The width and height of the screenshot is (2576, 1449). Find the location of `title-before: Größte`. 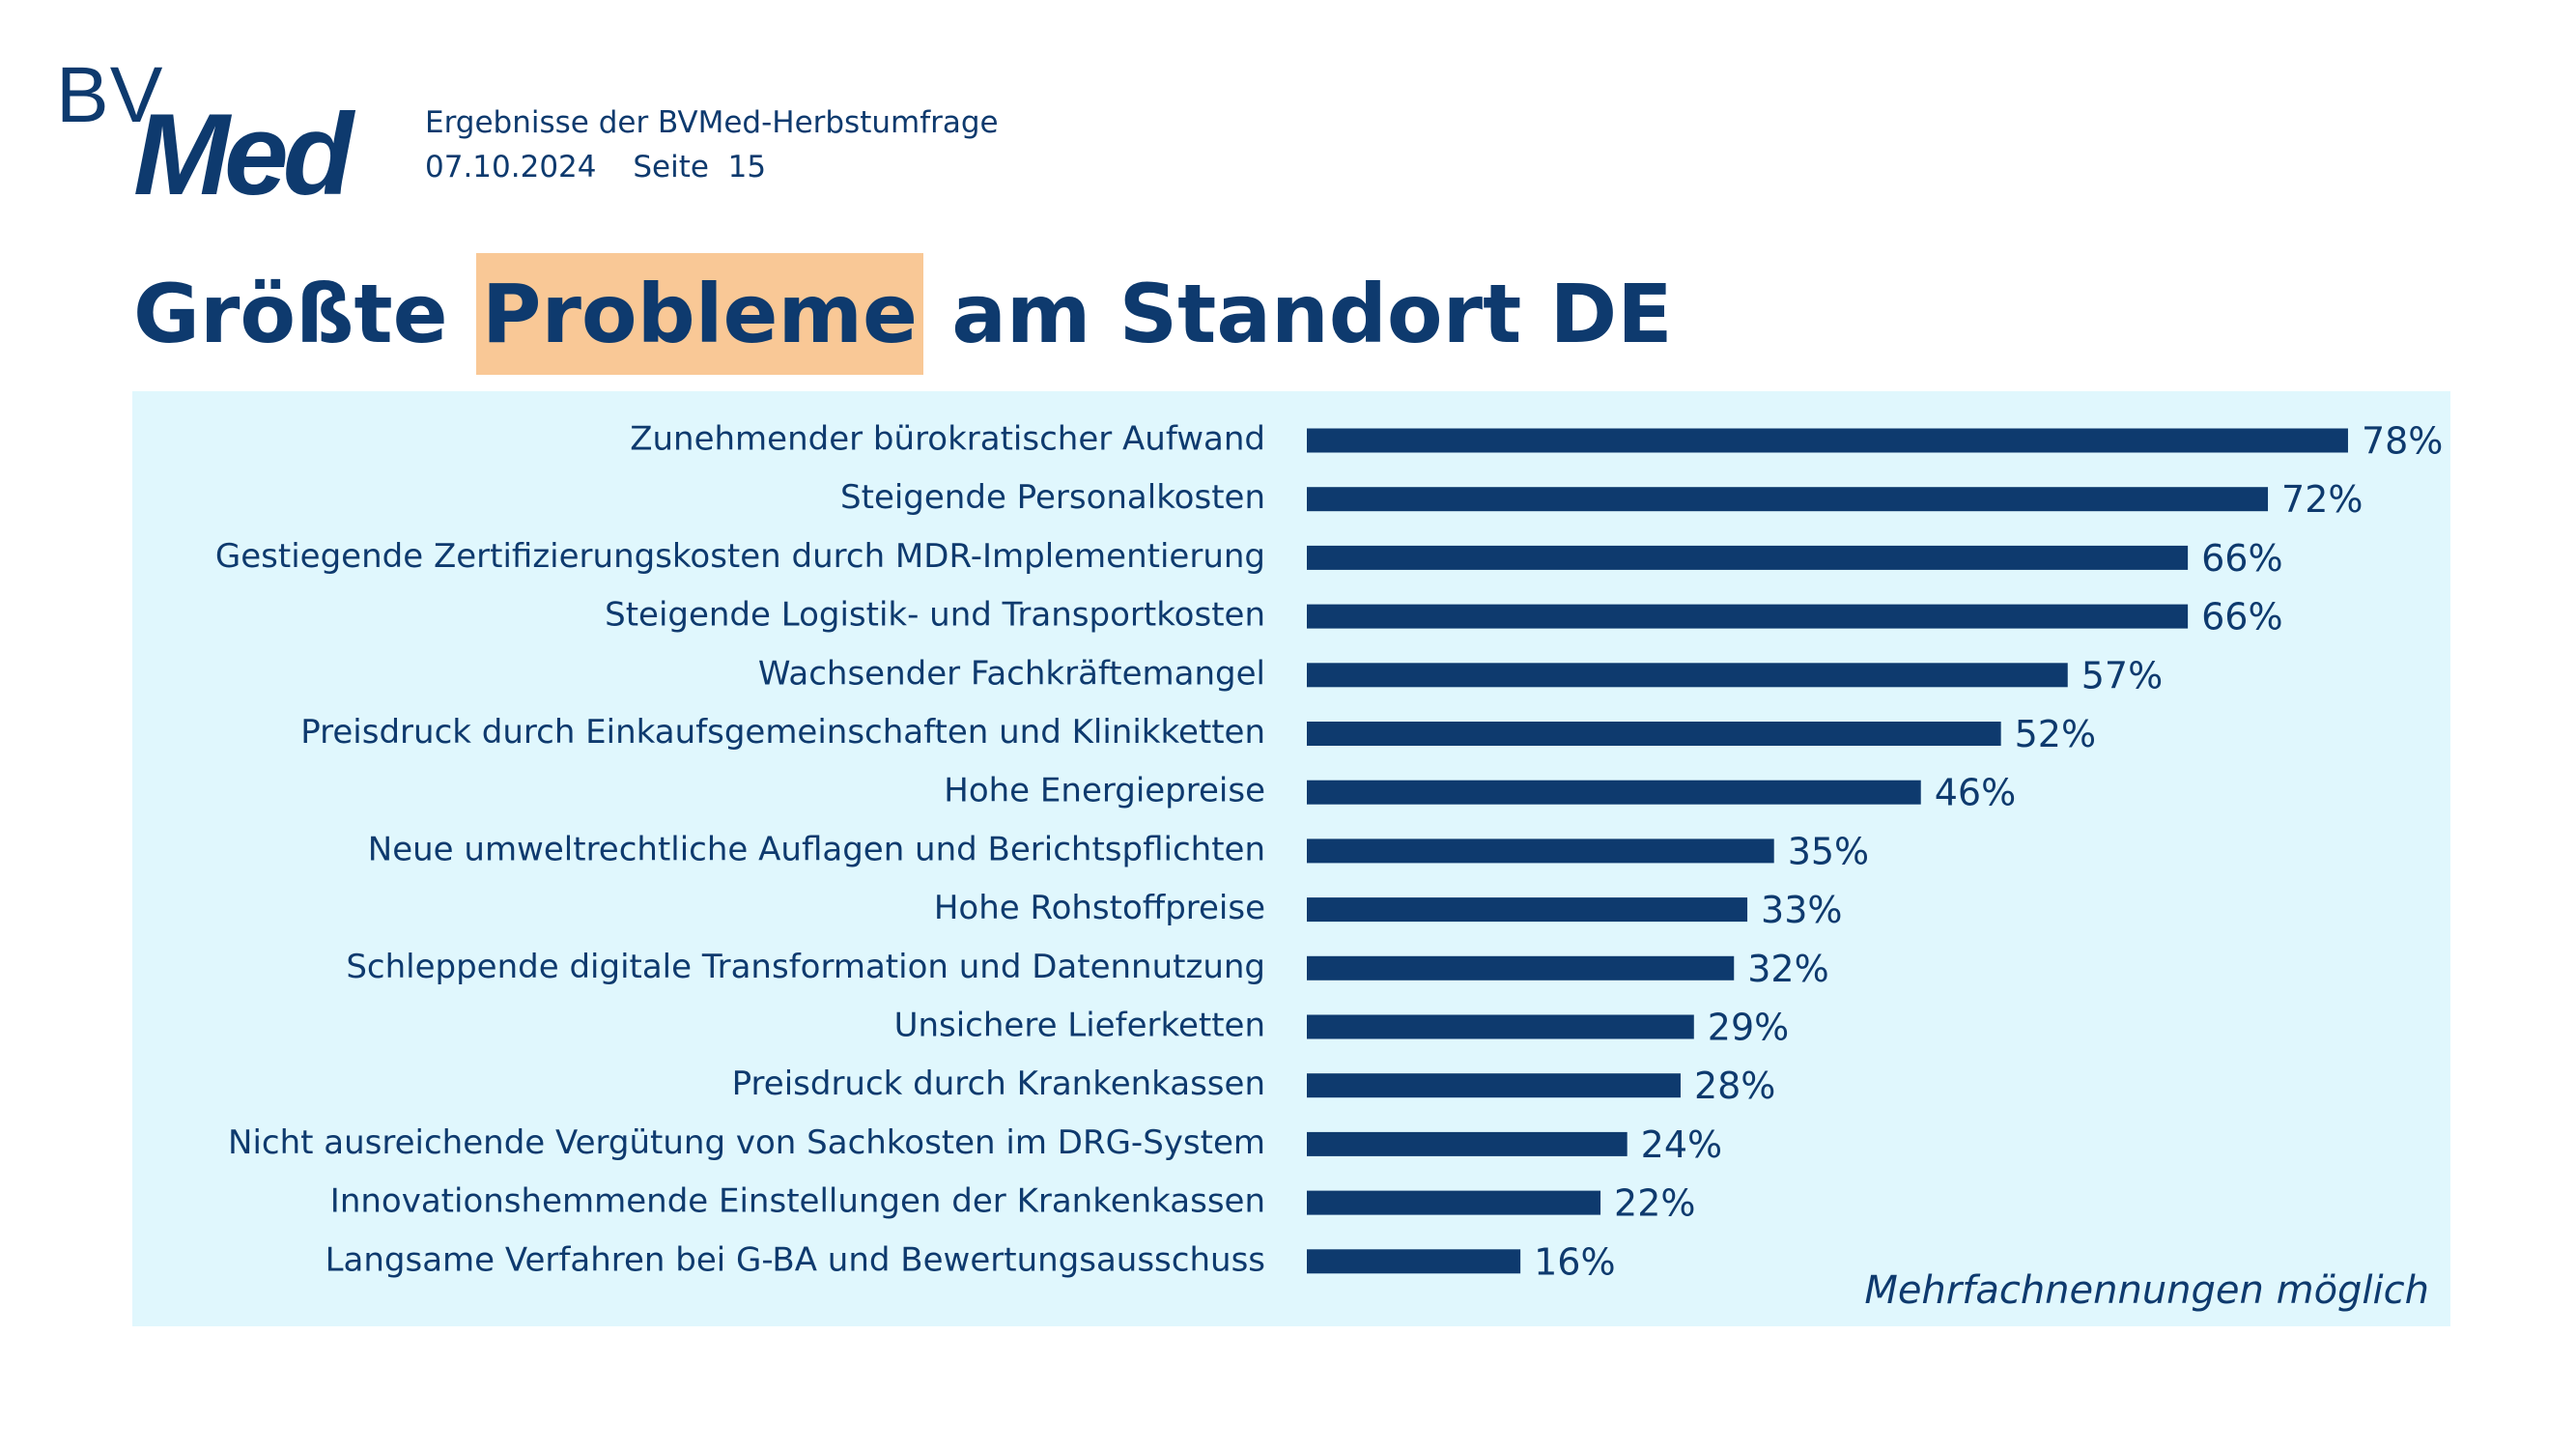

title-before: Größte is located at coordinates (304, 314).